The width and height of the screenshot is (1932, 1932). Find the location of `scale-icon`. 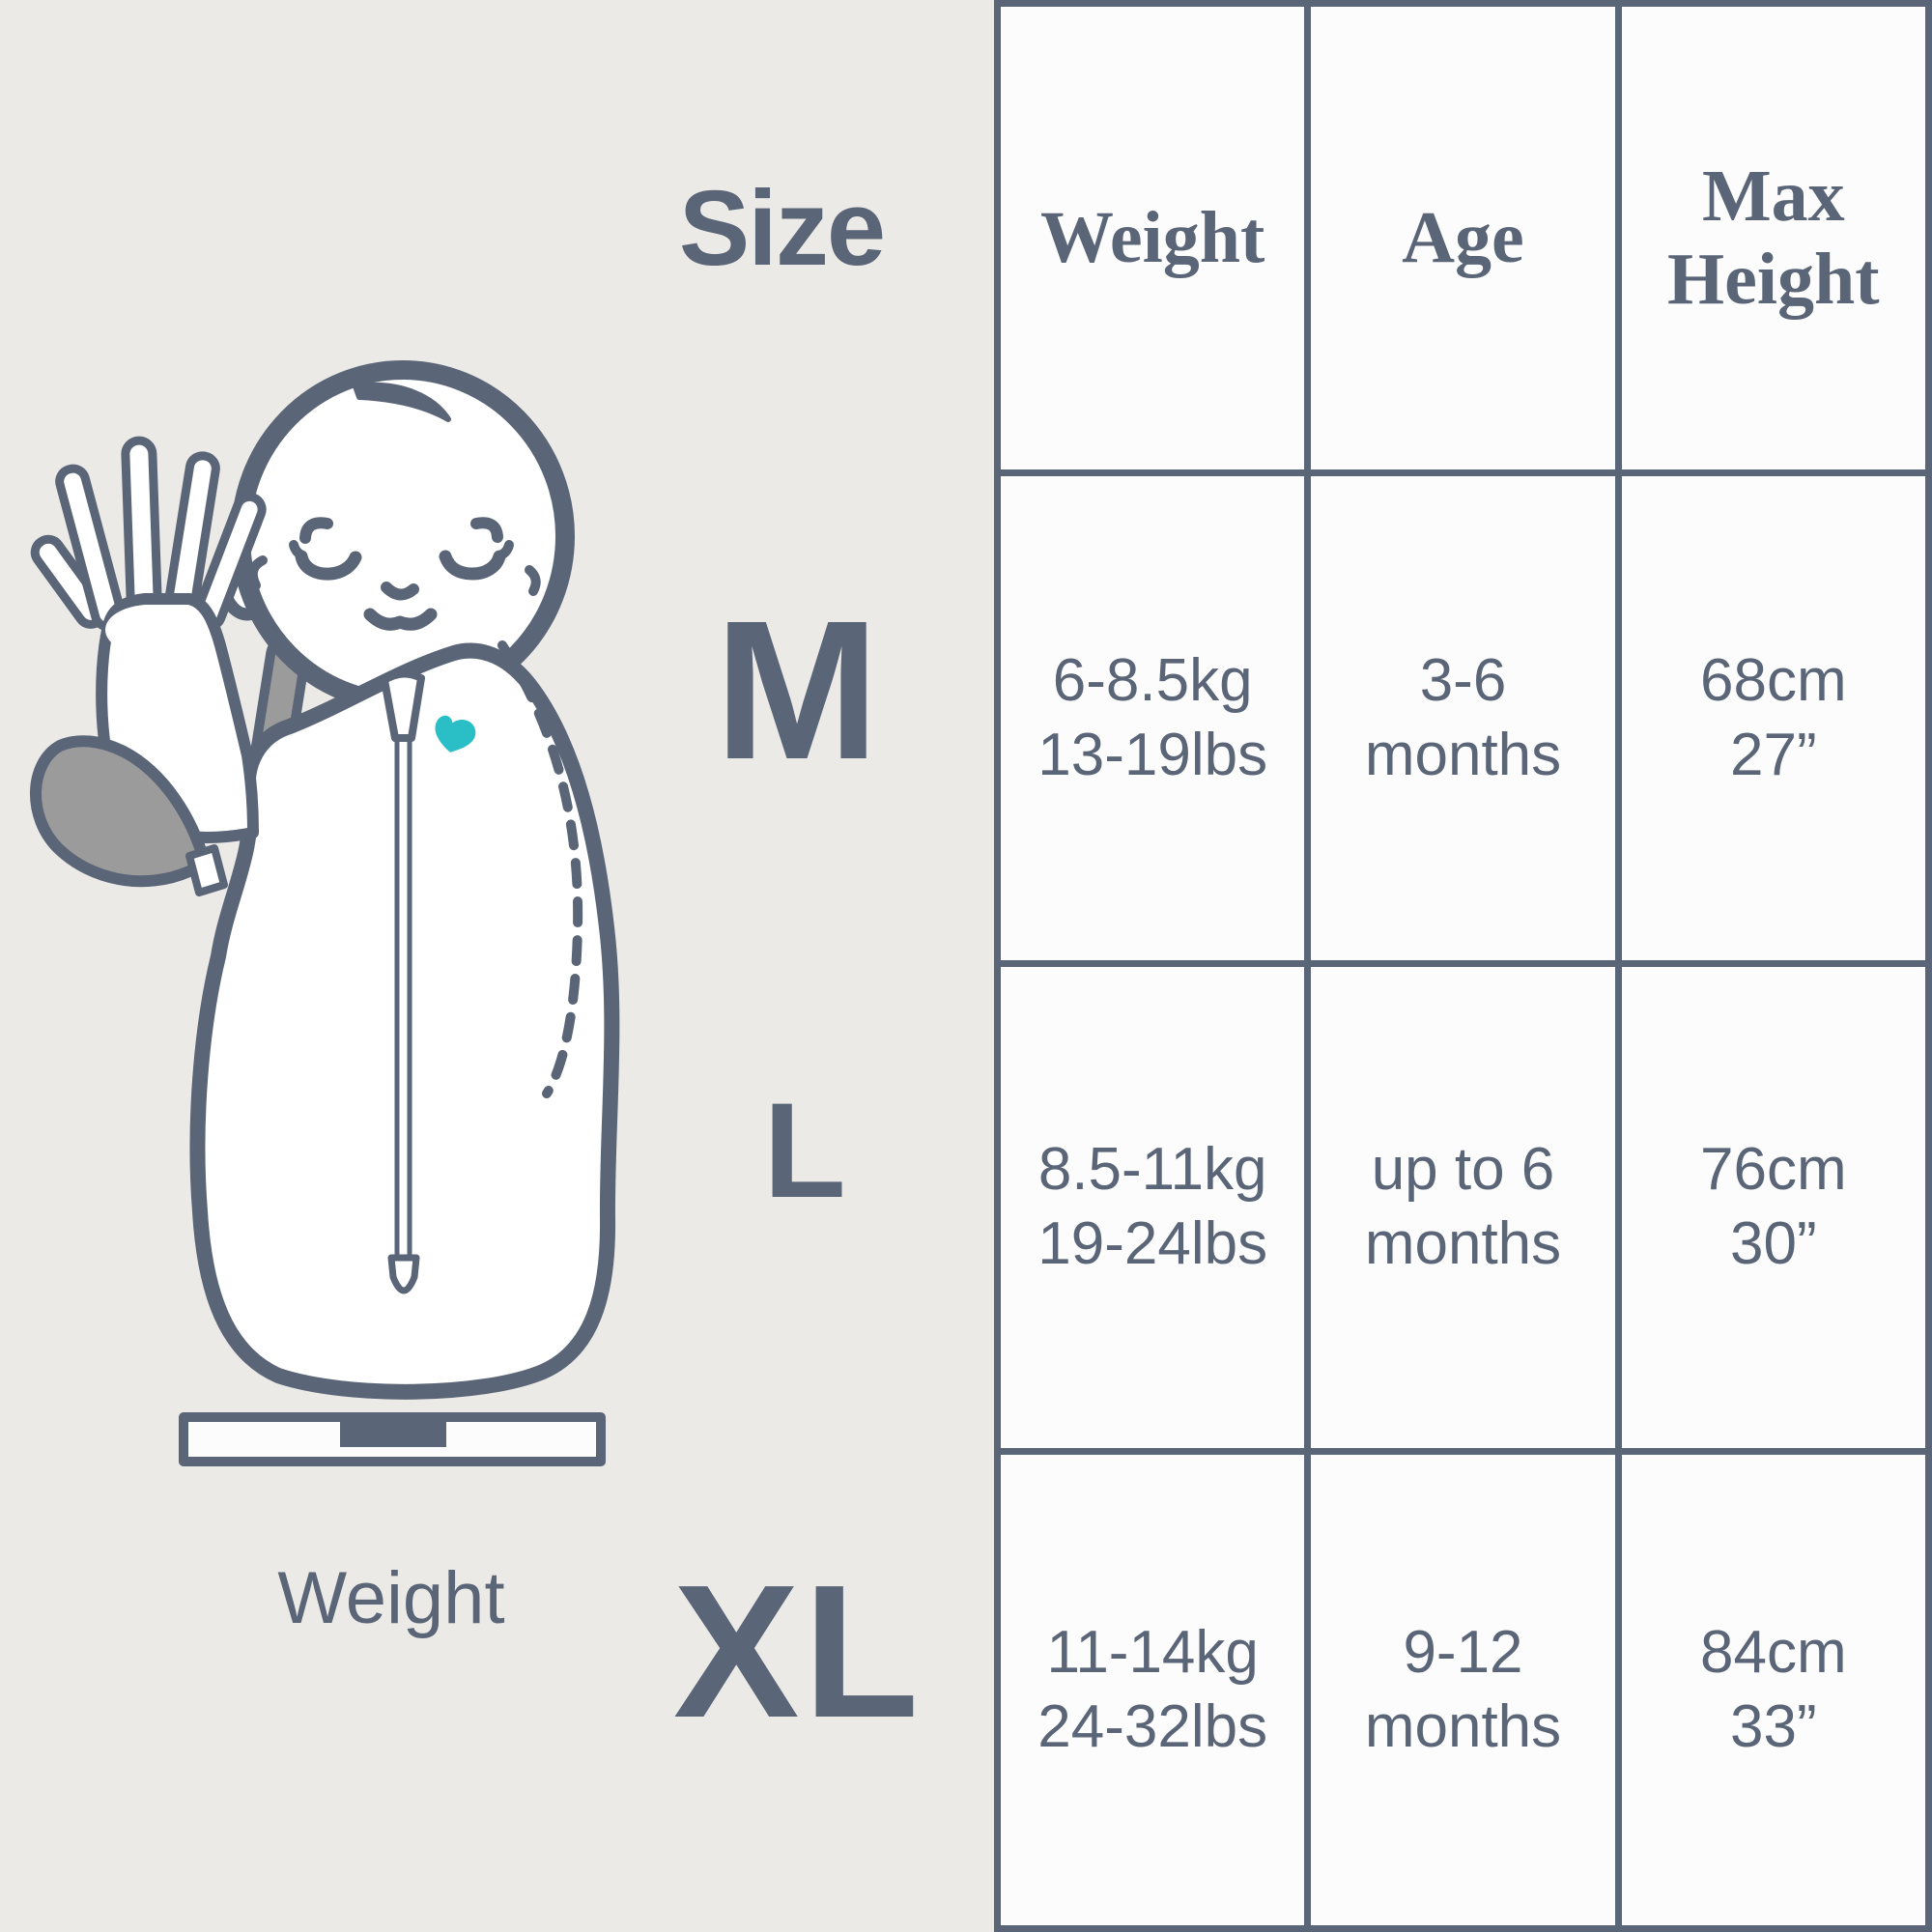

scale-icon is located at coordinates (392, 1439).